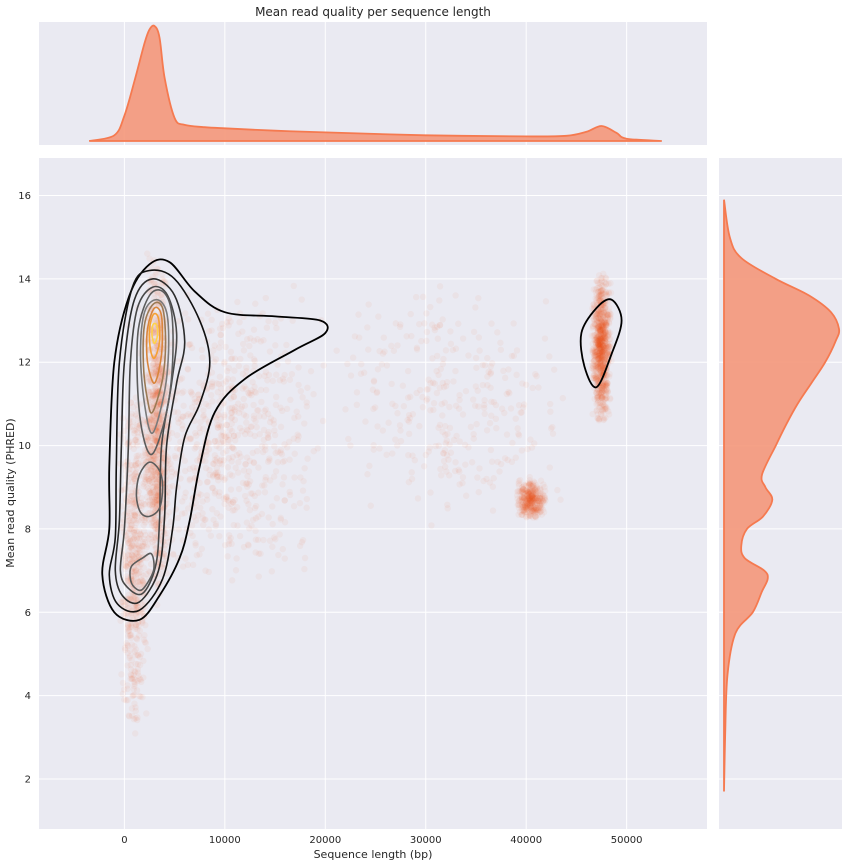 This screenshot has width=849, height=867. What do you see at coordinates (24, 196) in the screenshot?
I see `y-tick-label: 16` at bounding box center [24, 196].